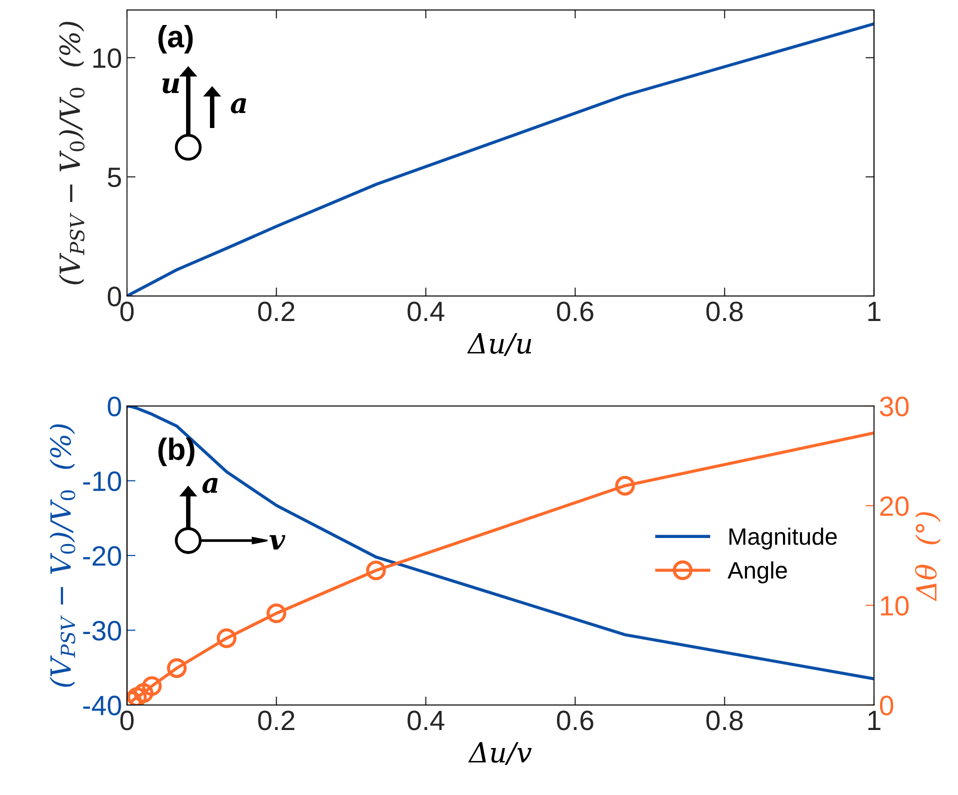 This screenshot has height=795, width=958. Describe the element at coordinates (102, 556) in the screenshot. I see `y-tick-label: -20` at that location.